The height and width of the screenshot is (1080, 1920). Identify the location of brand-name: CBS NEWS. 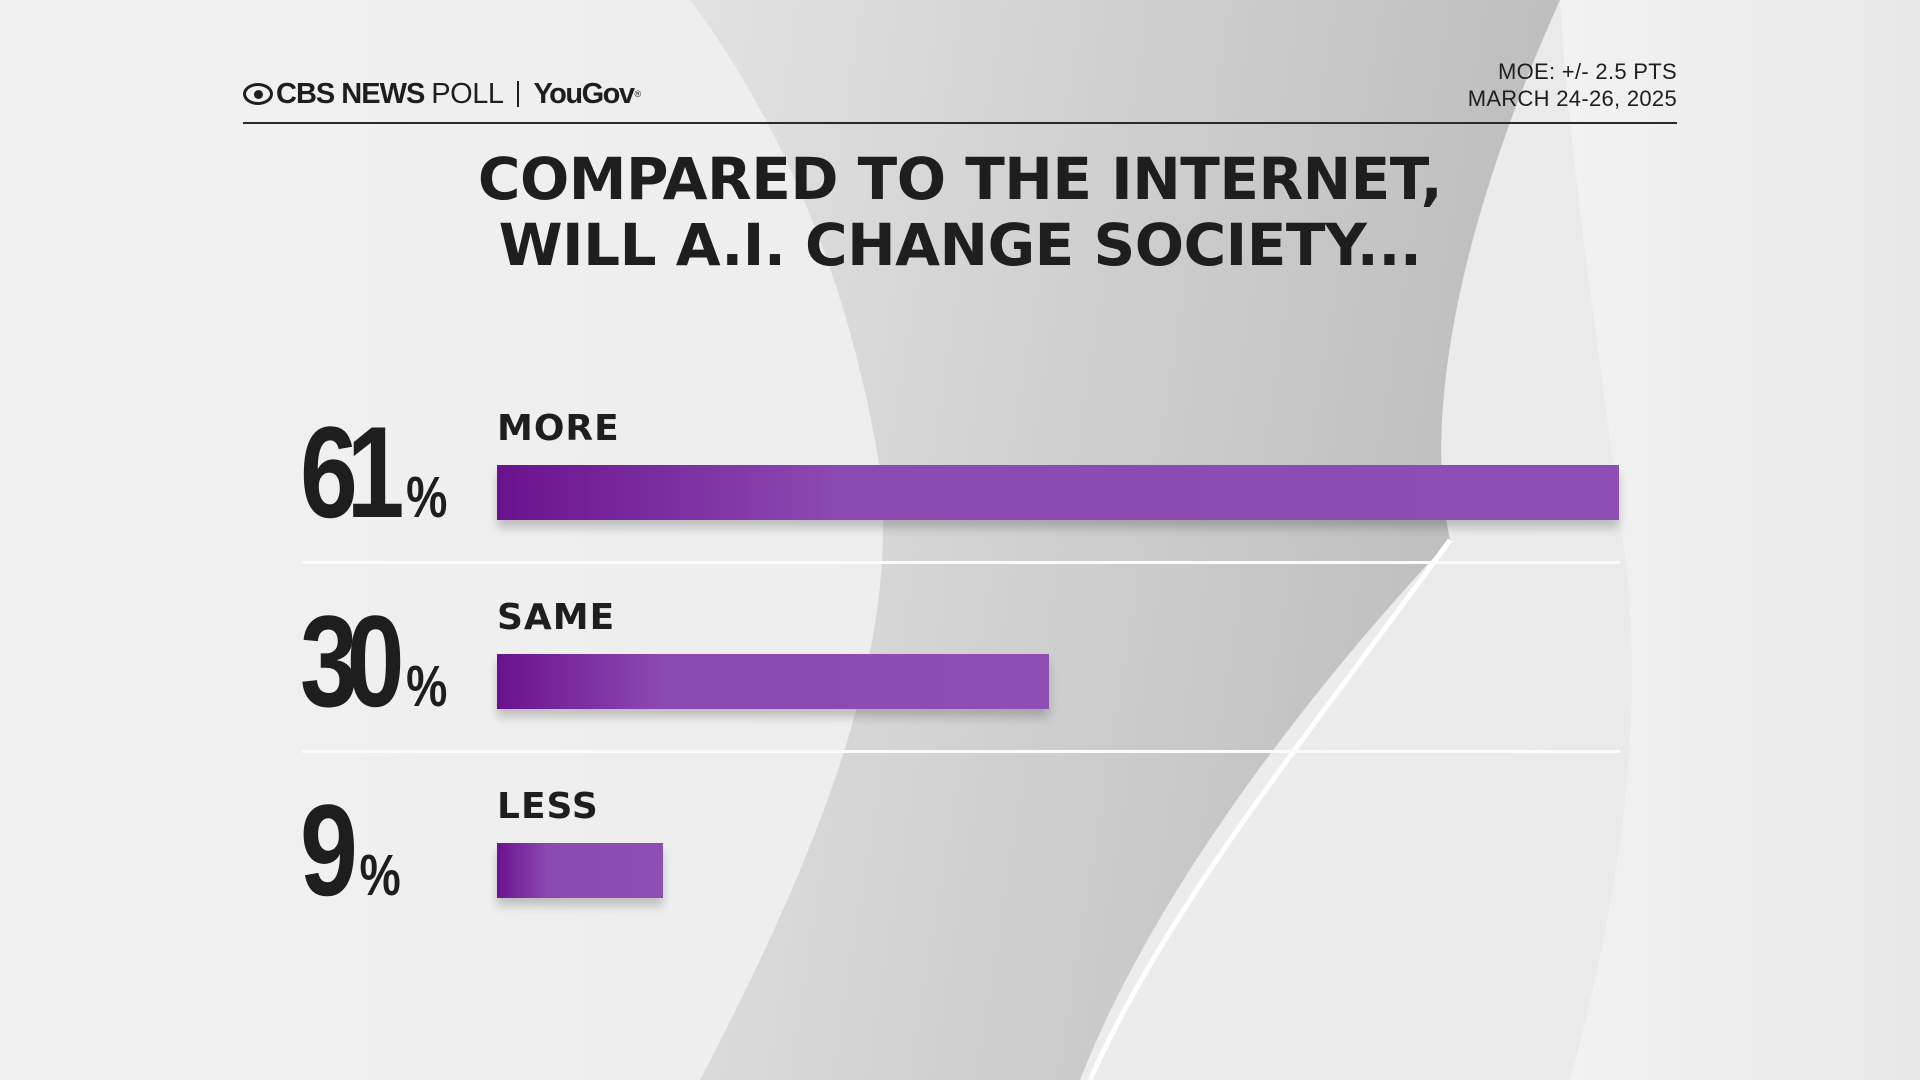
(350, 93).